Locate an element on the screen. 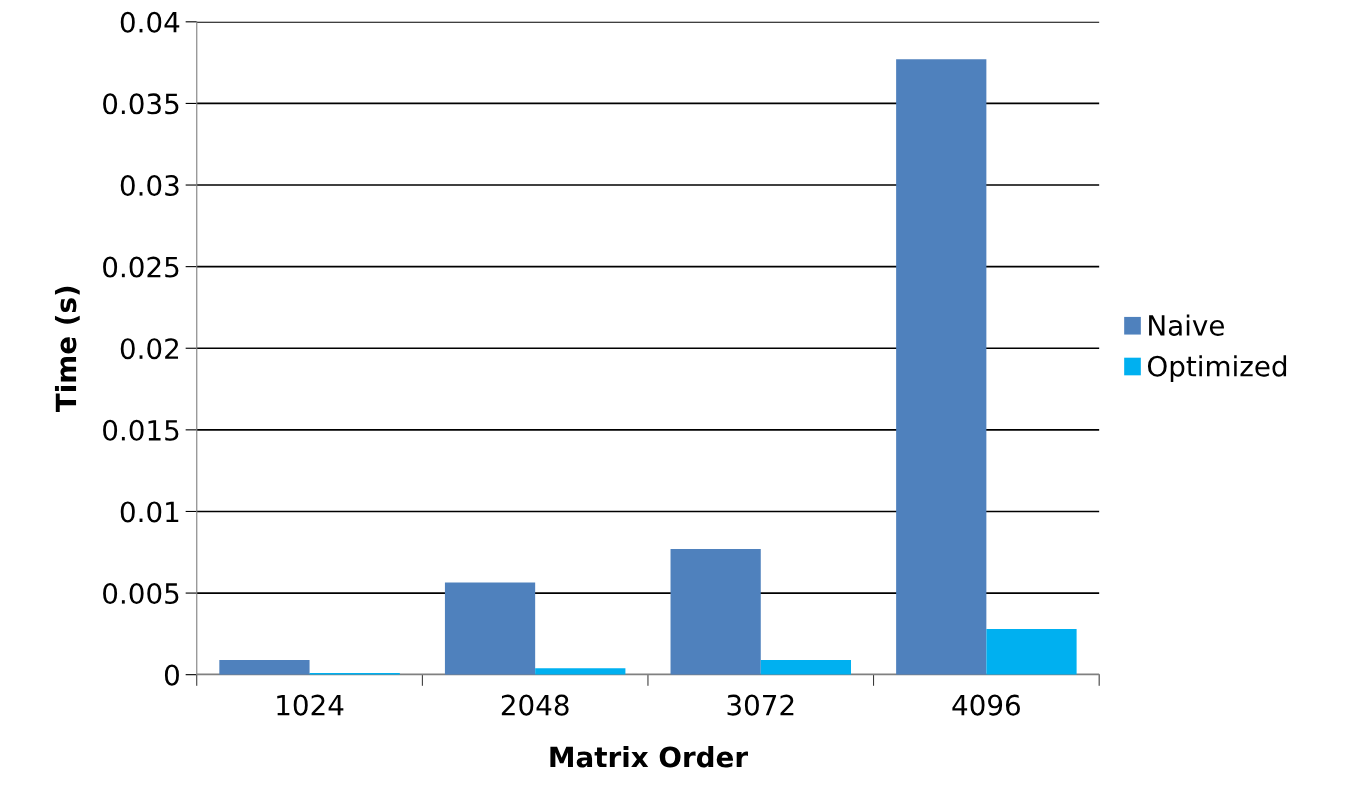 The height and width of the screenshot is (808, 1357). y-axis-title: Time (s) is located at coordinates (67, 349).